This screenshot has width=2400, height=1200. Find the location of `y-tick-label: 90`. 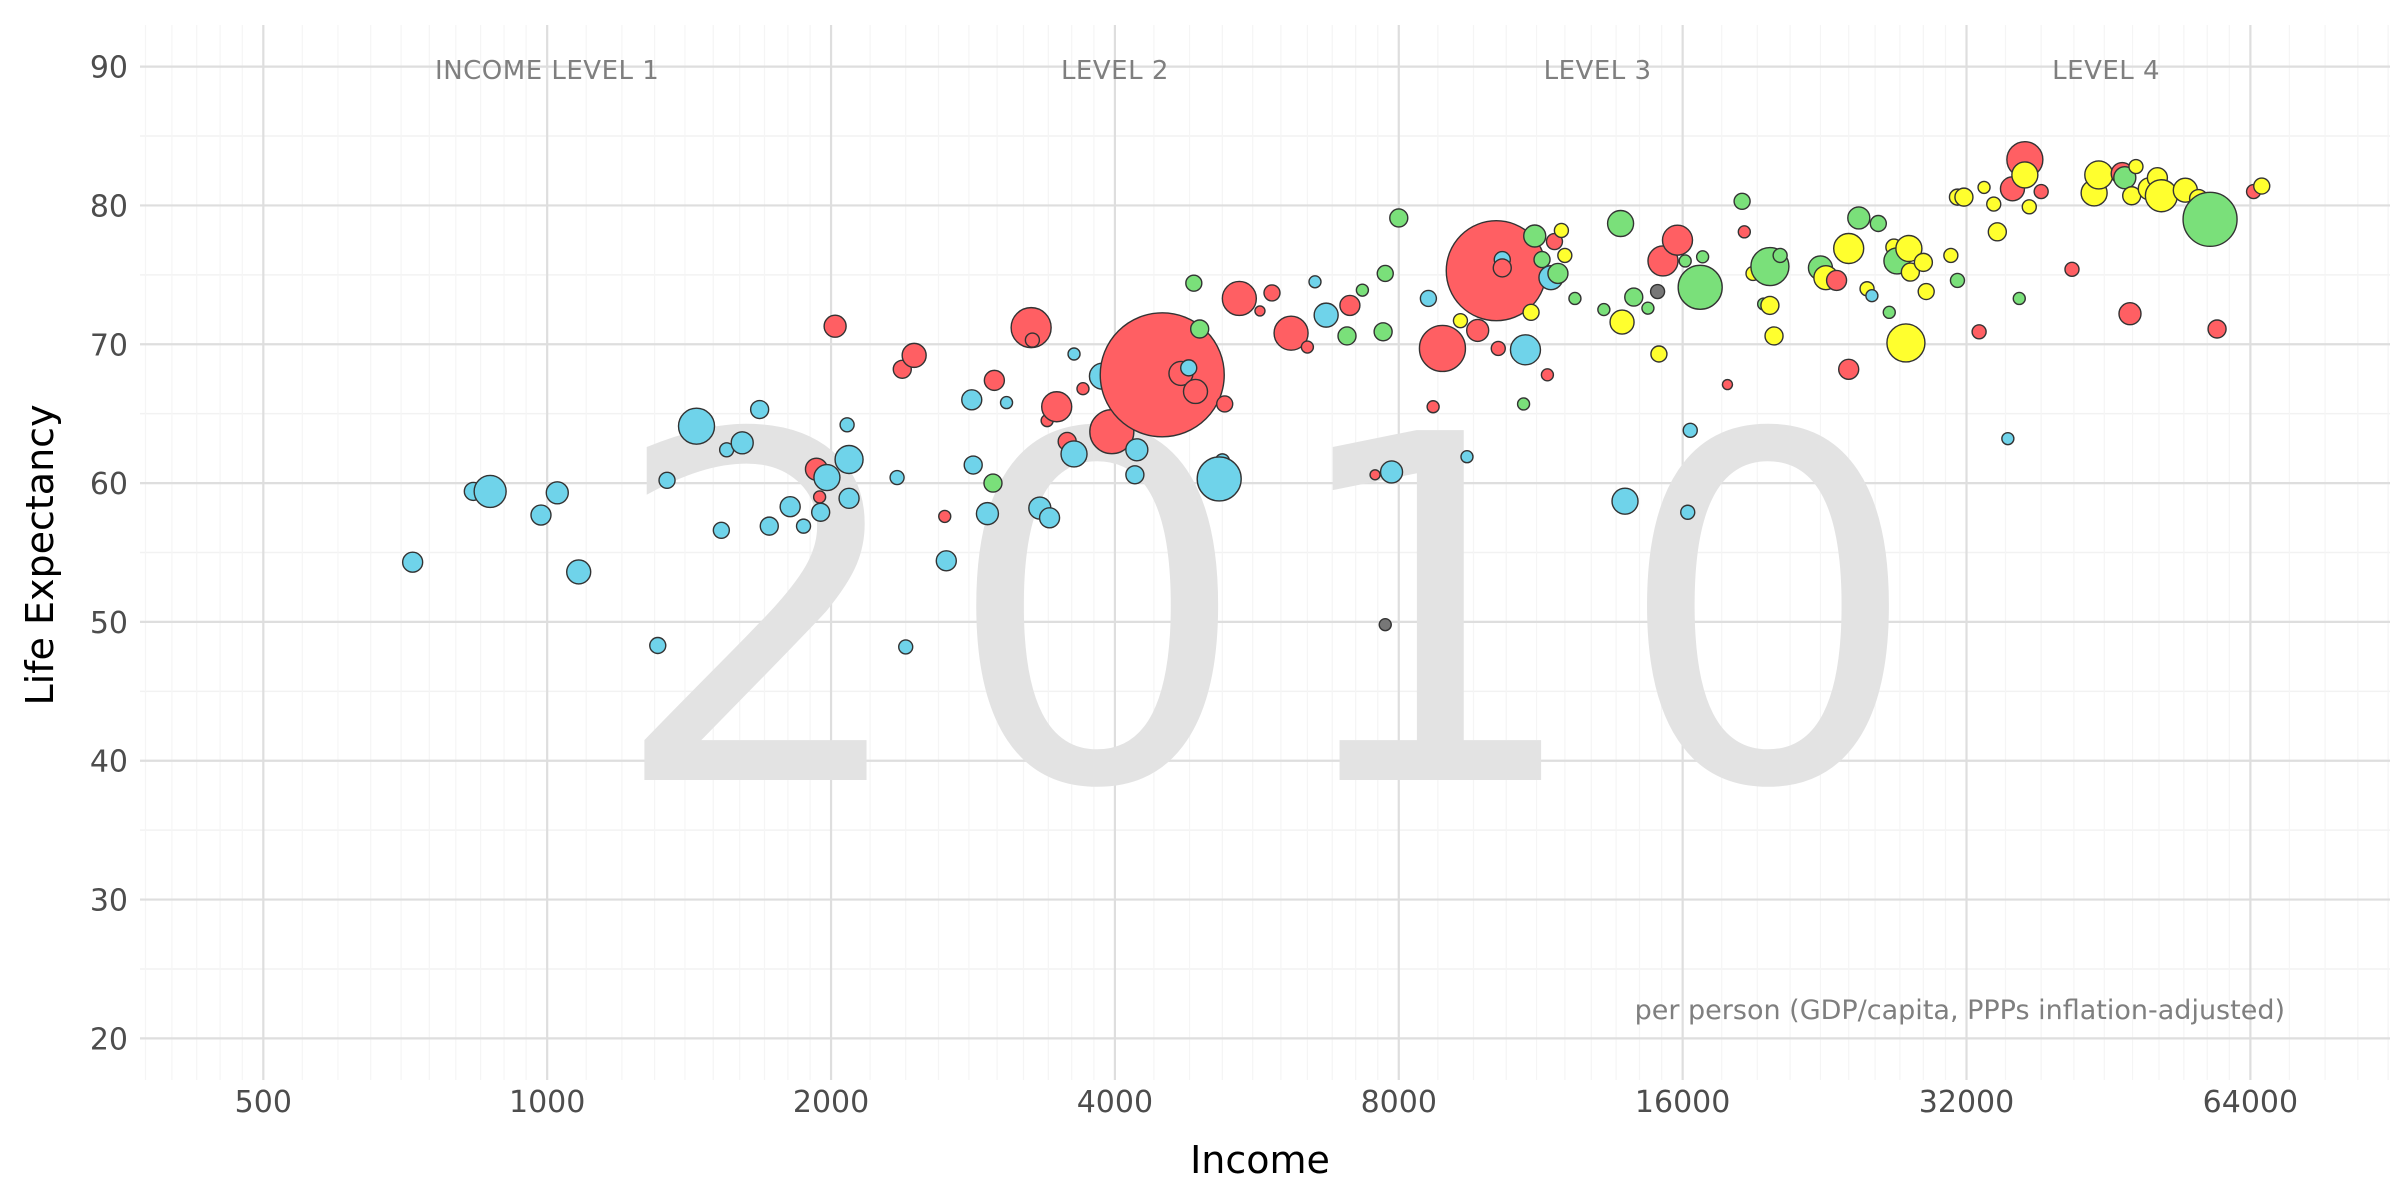

y-tick-label: 90 is located at coordinates (109, 68).